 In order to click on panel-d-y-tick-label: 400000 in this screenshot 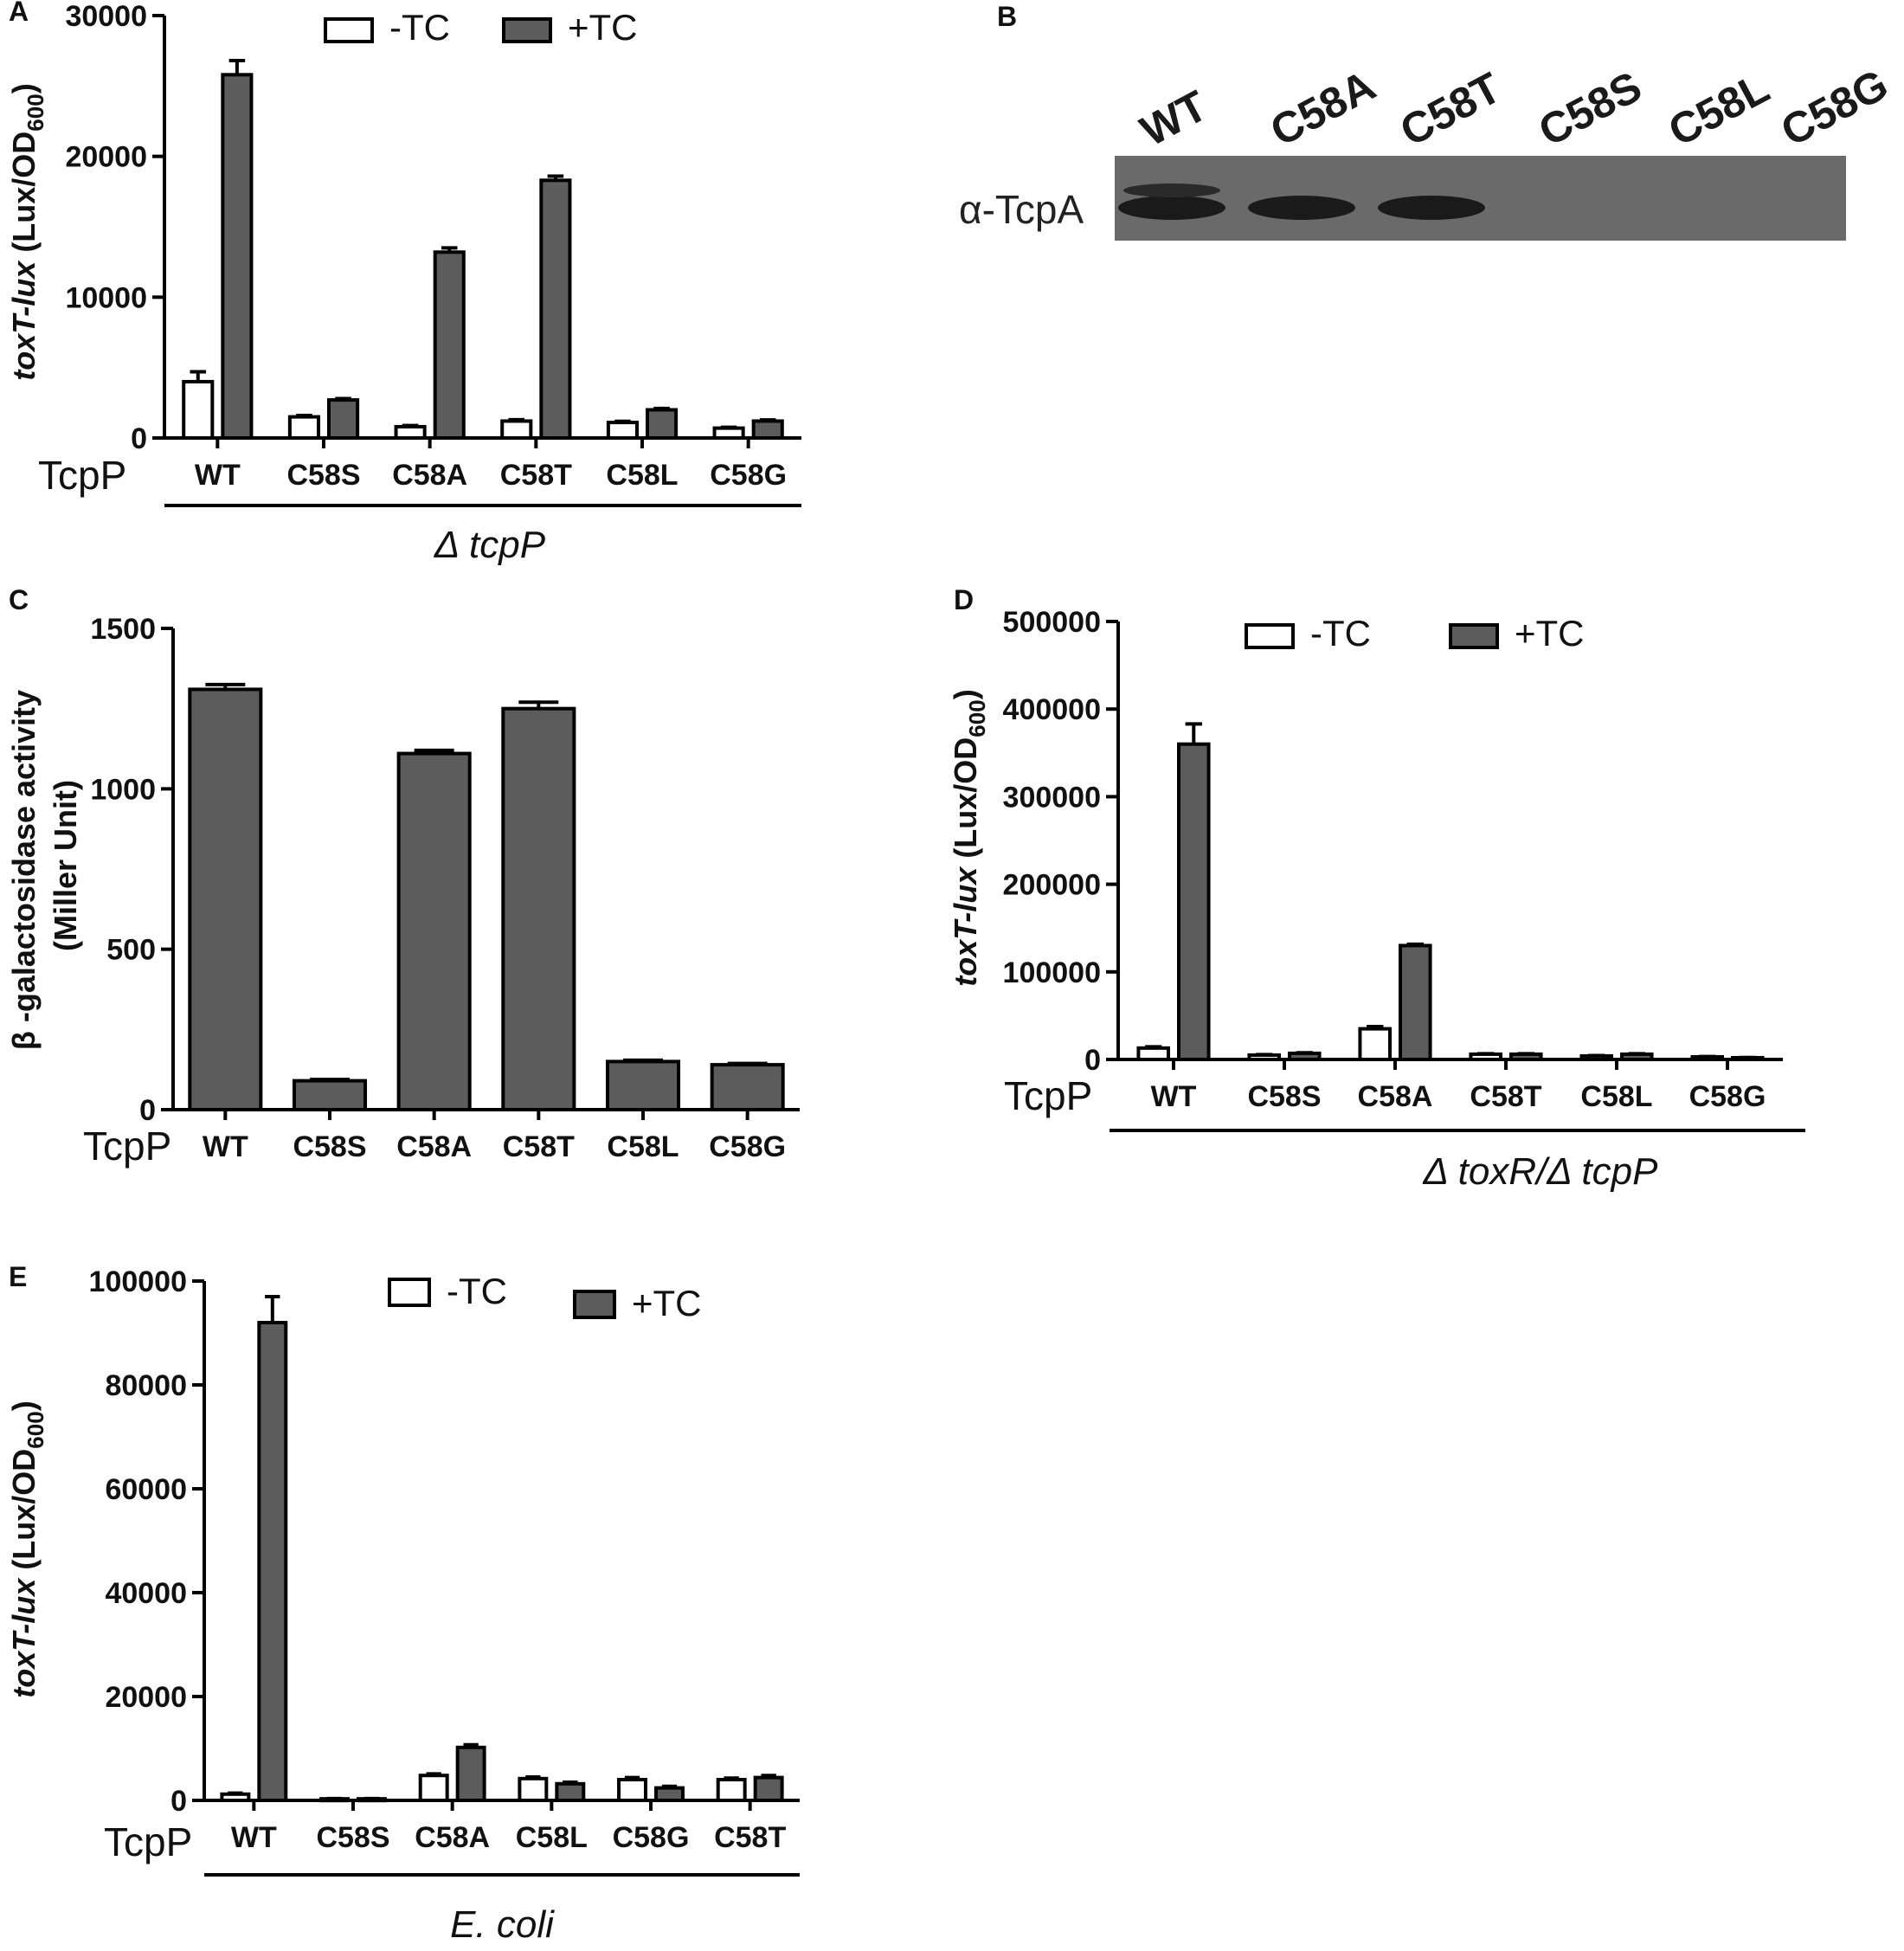, I will do `click(1052, 709)`.